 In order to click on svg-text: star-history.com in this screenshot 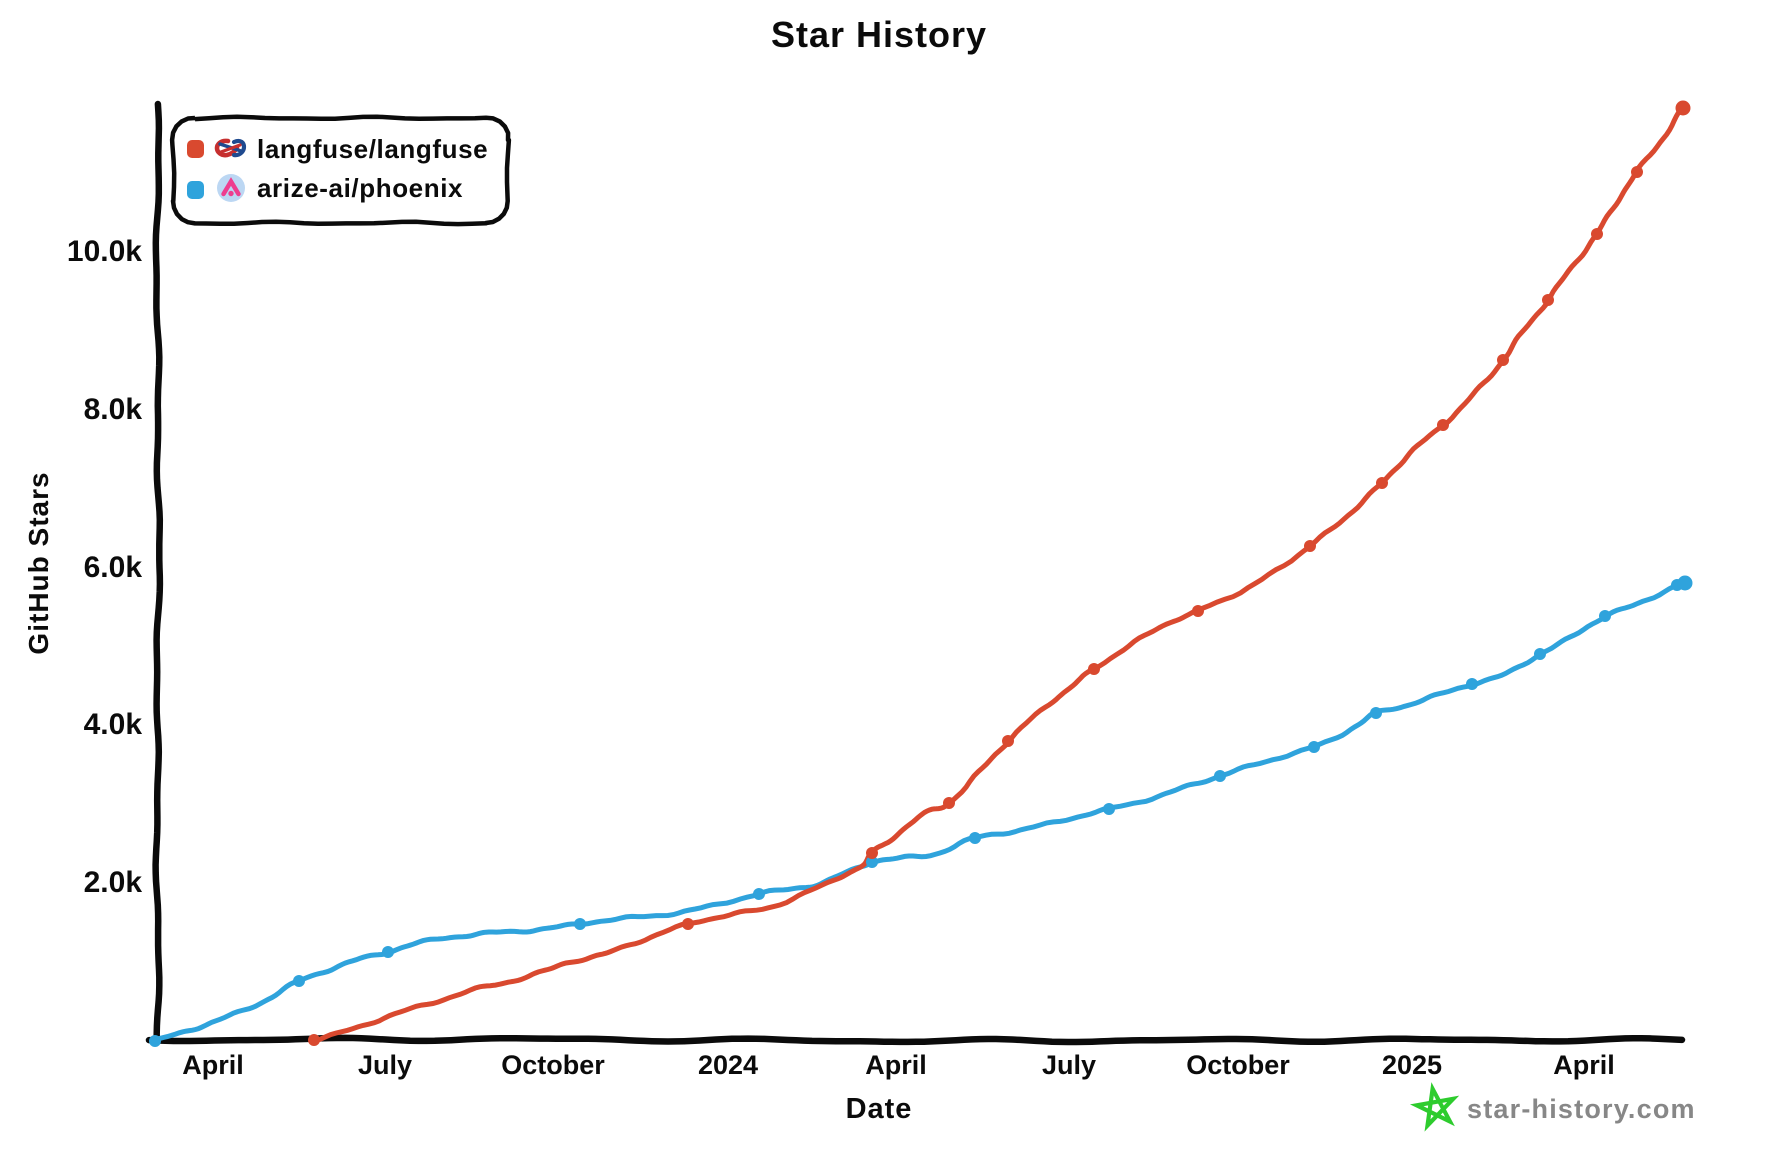, I will do `click(1581, 1109)`.